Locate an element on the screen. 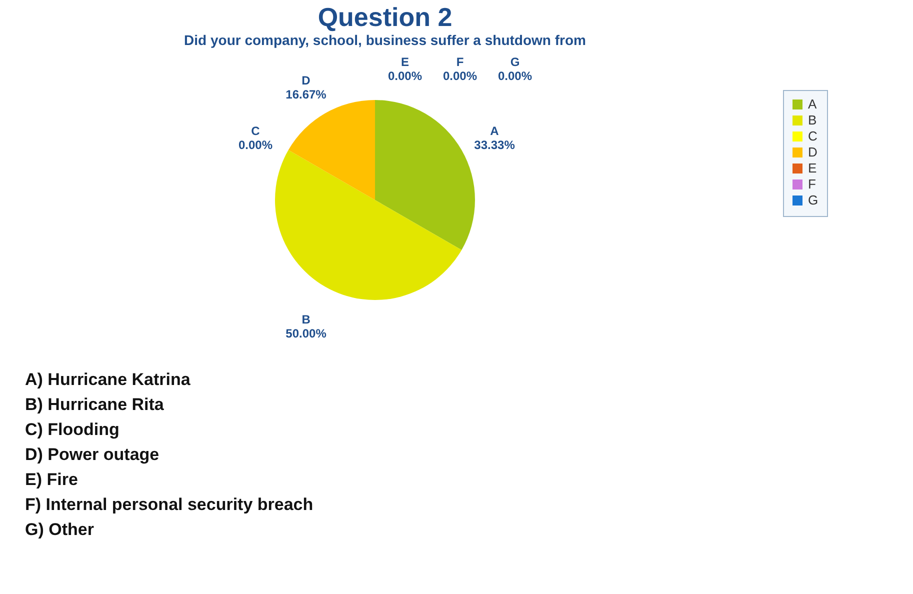 This screenshot has width=913, height=594. data-label: 16.67% is located at coordinates (306, 94).